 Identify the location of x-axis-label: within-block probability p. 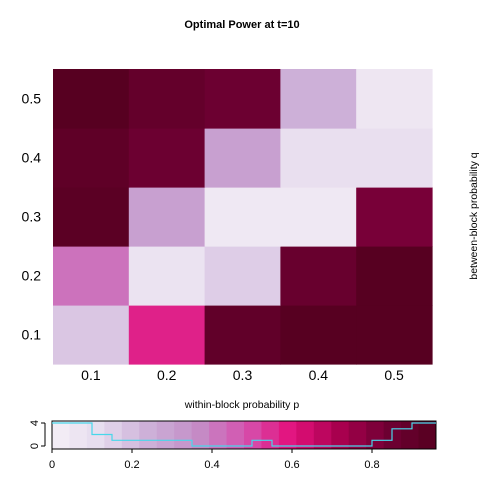
(242, 405).